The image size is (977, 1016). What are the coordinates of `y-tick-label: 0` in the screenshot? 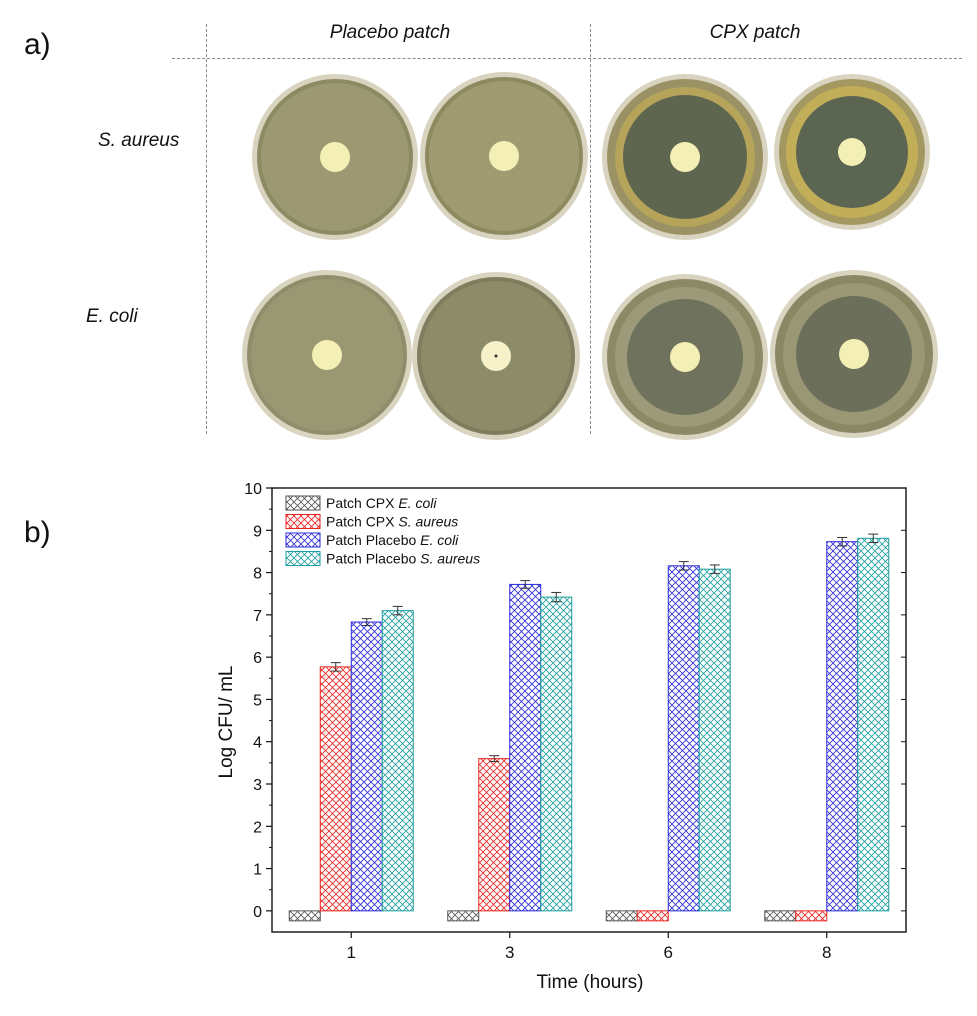 It's located at (257, 912).